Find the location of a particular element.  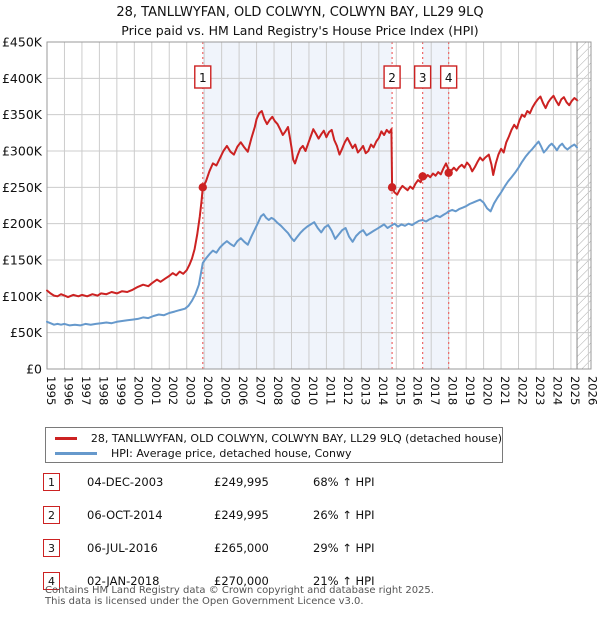

svg-text: £300K is located at coordinates (22, 151).